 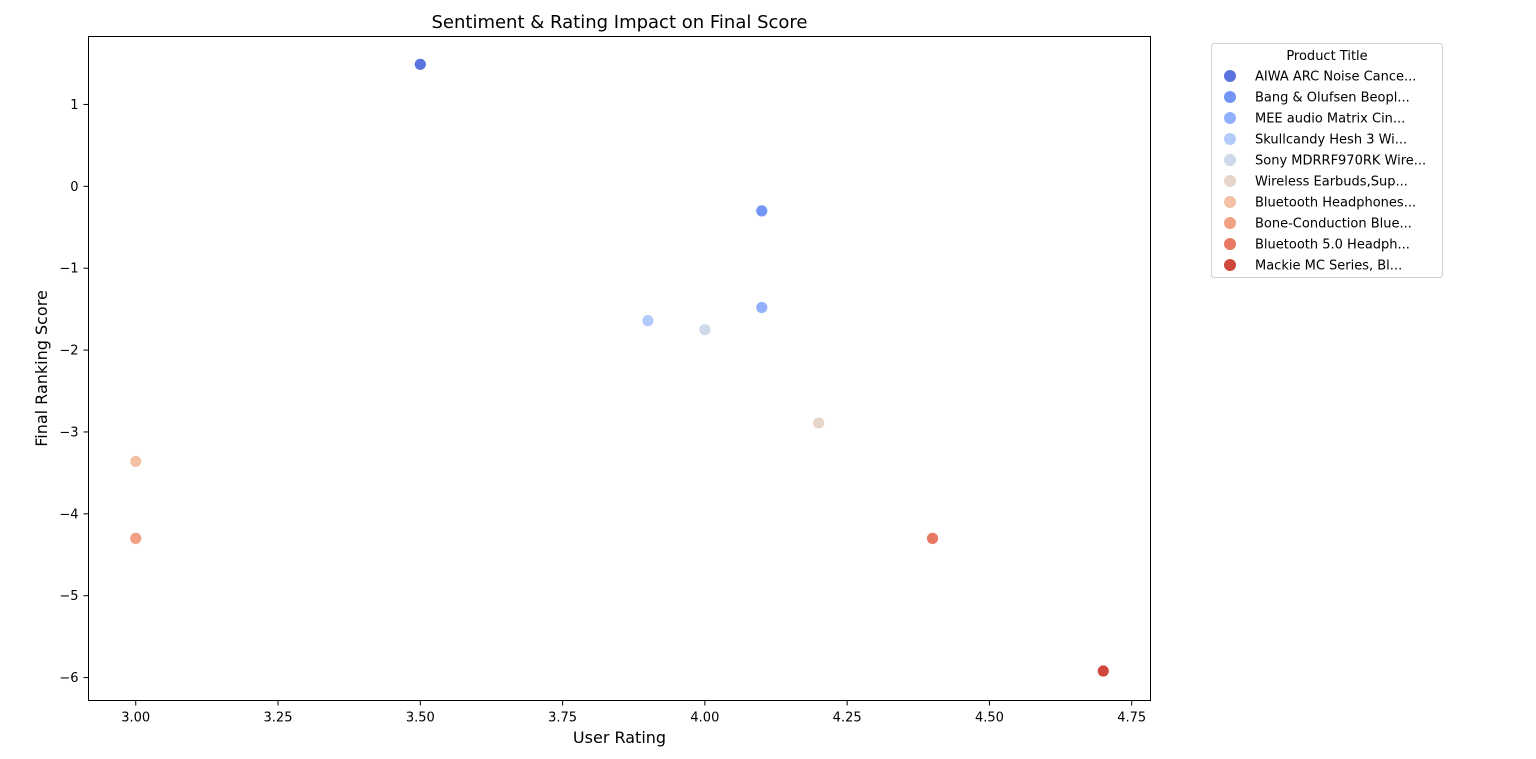 What do you see at coordinates (1326, 56) in the screenshot?
I see `legend-title: Product Title` at bounding box center [1326, 56].